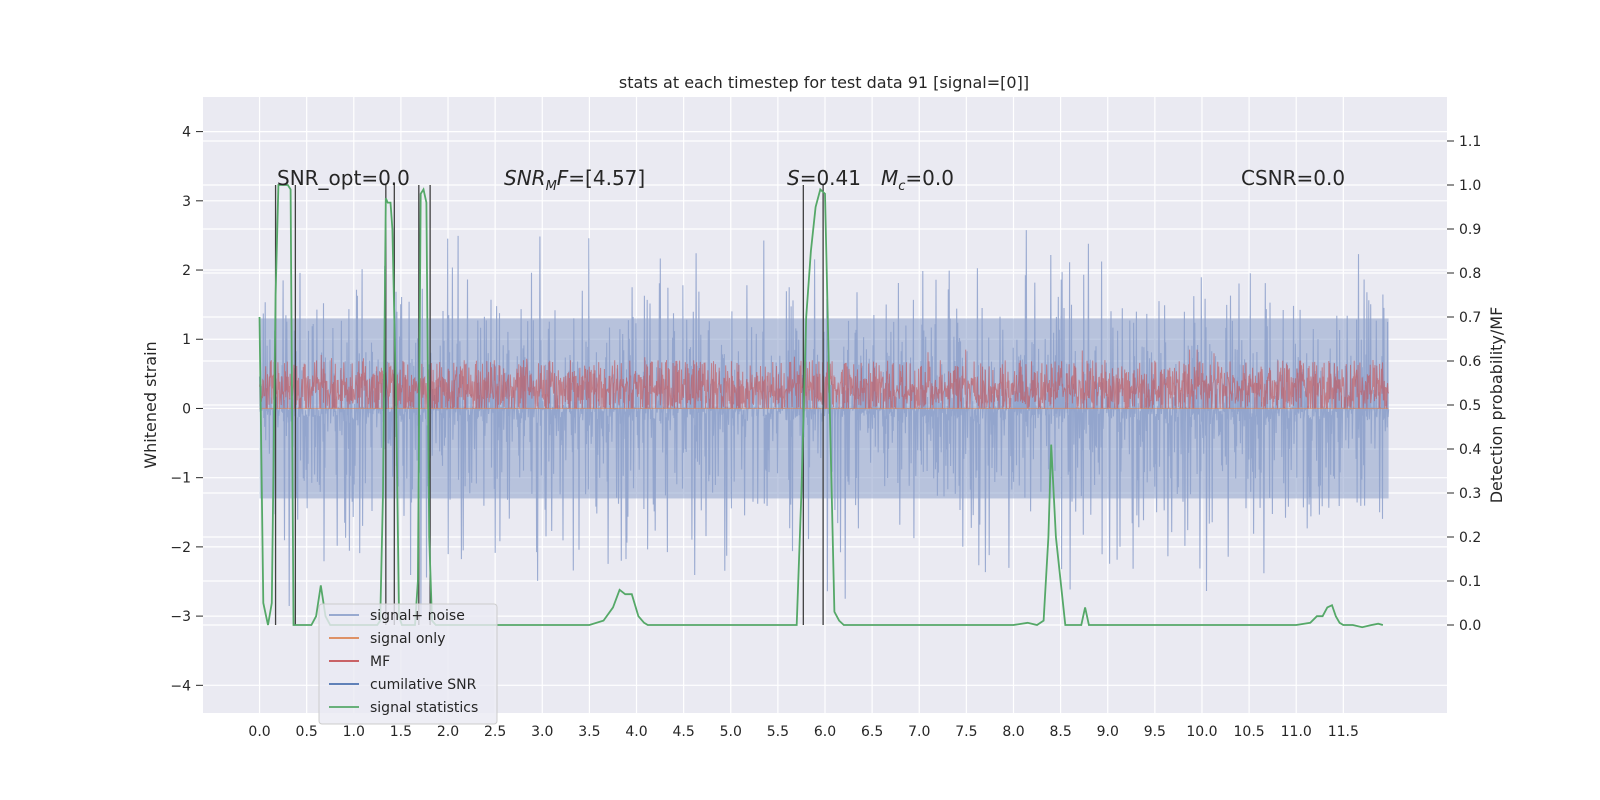 The image size is (1600, 800). I want to click on right-tick-label: 0.5, so click(1470, 406).